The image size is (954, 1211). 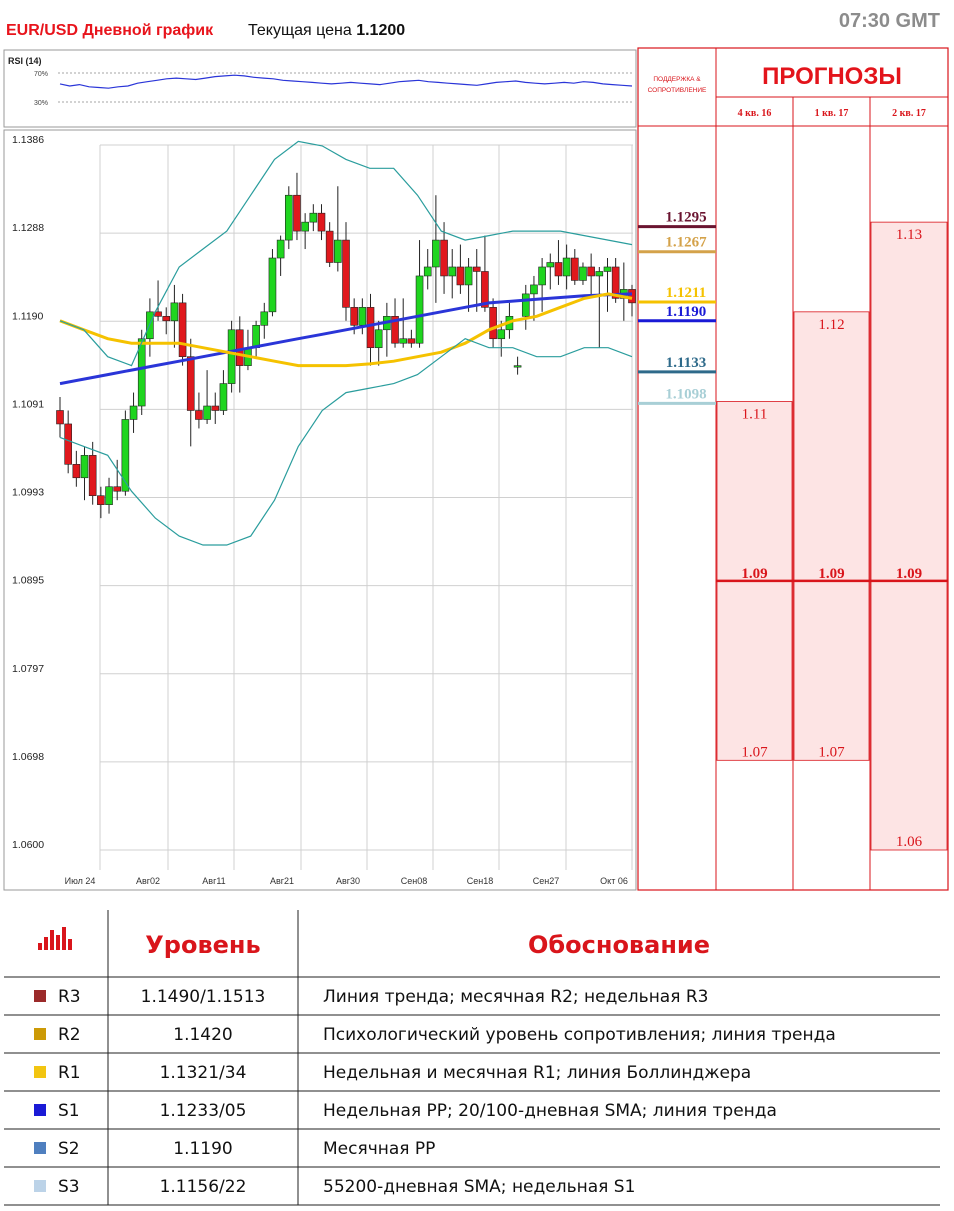 I want to click on current-price-label: Текущая цена, so click(x=300, y=30).